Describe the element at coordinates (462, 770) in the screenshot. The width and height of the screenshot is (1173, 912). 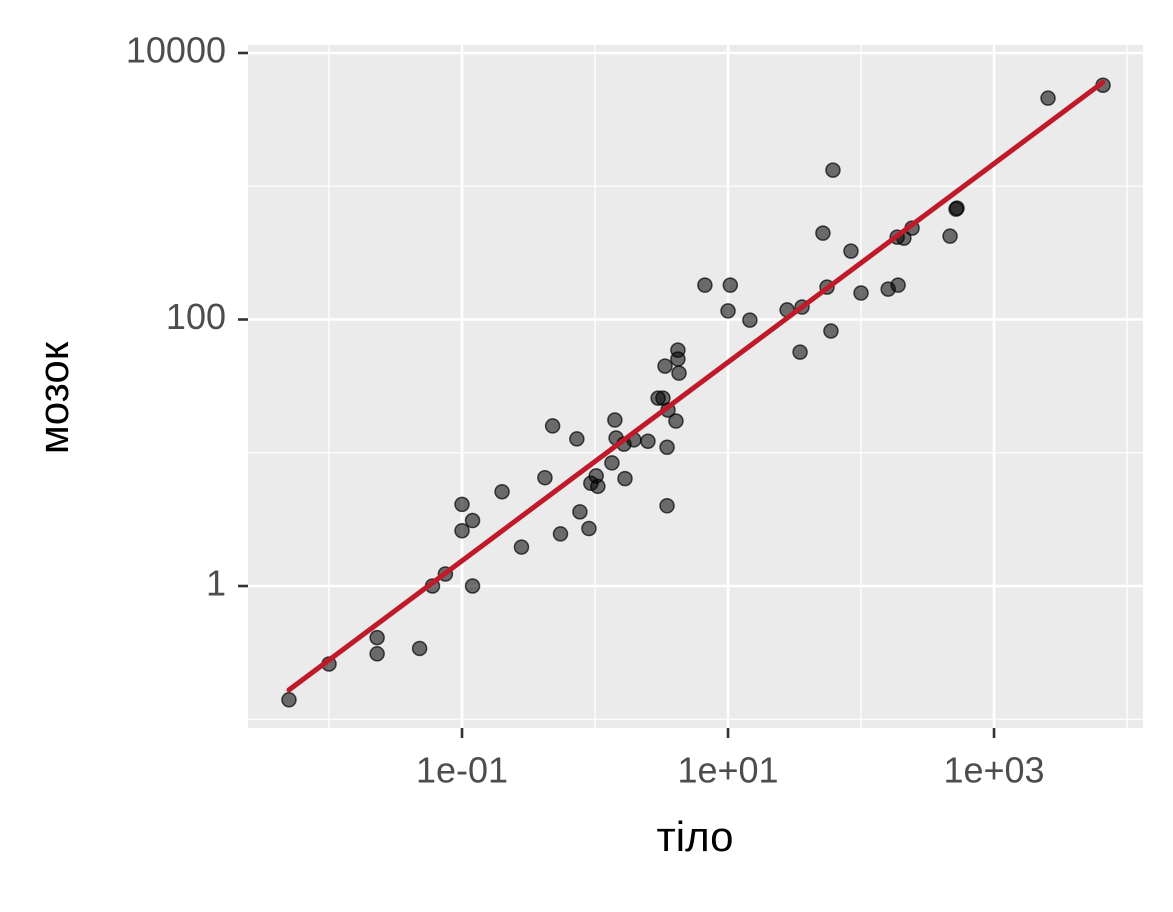
I see `x-tick-label: 1e-01` at that location.